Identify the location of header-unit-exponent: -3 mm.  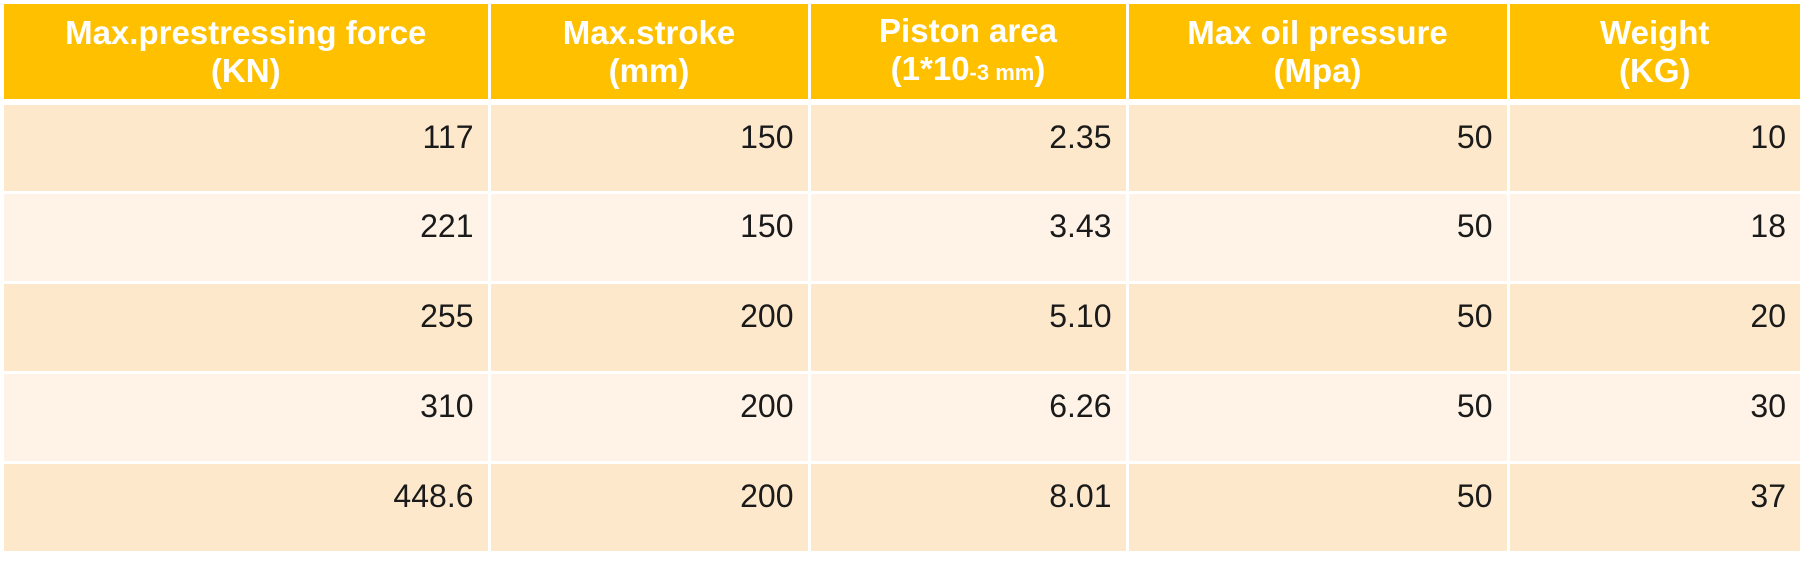
(1002, 72).